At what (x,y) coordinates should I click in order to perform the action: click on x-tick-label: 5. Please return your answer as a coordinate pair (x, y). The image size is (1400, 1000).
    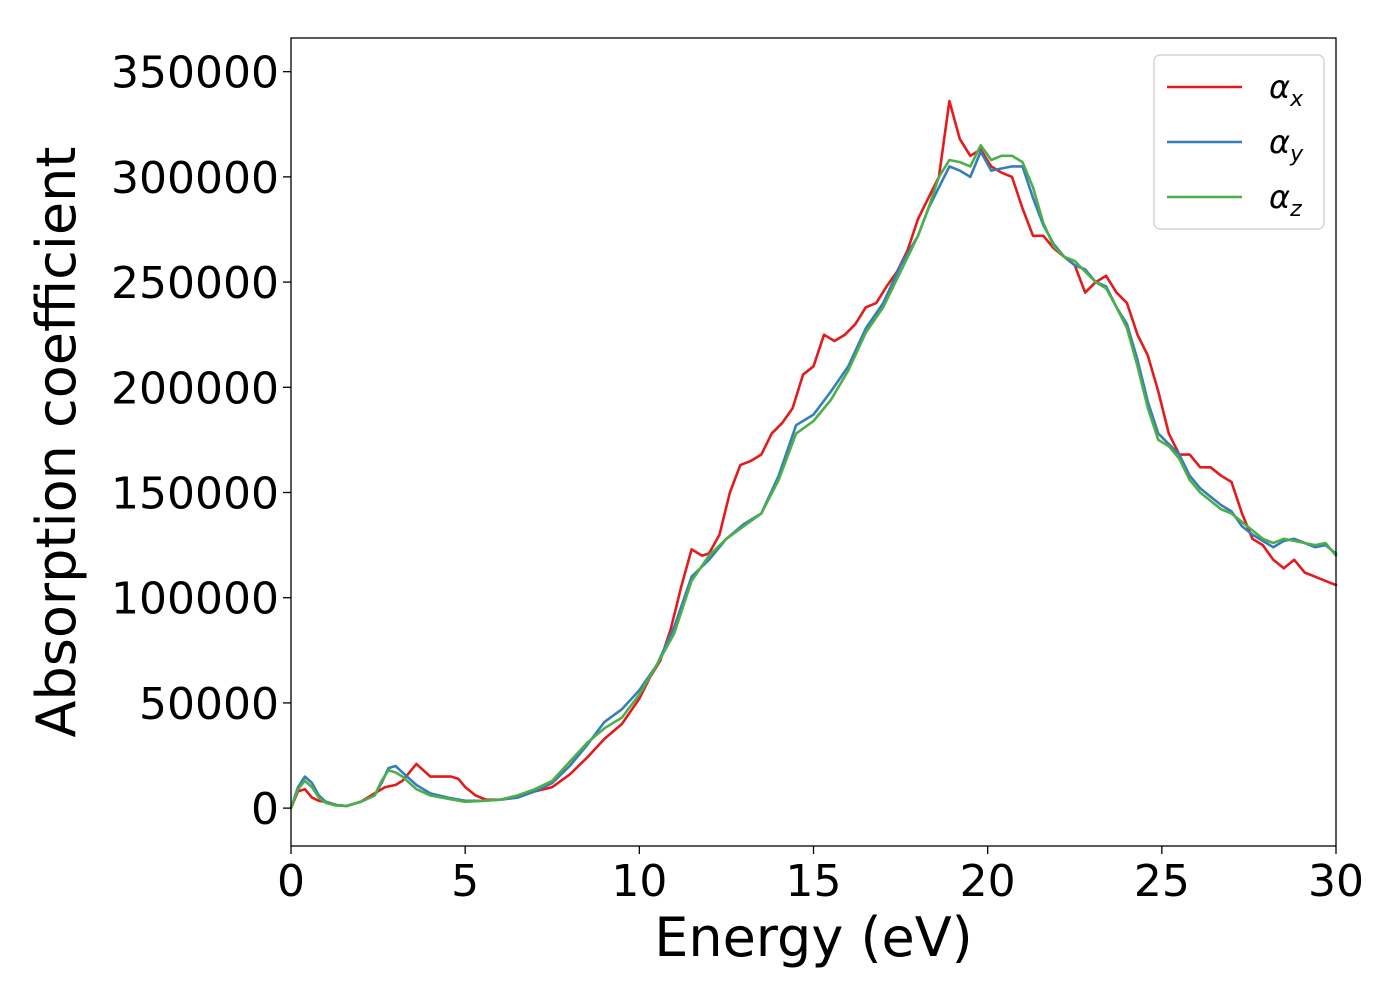
    Looking at the image, I should click on (465, 881).